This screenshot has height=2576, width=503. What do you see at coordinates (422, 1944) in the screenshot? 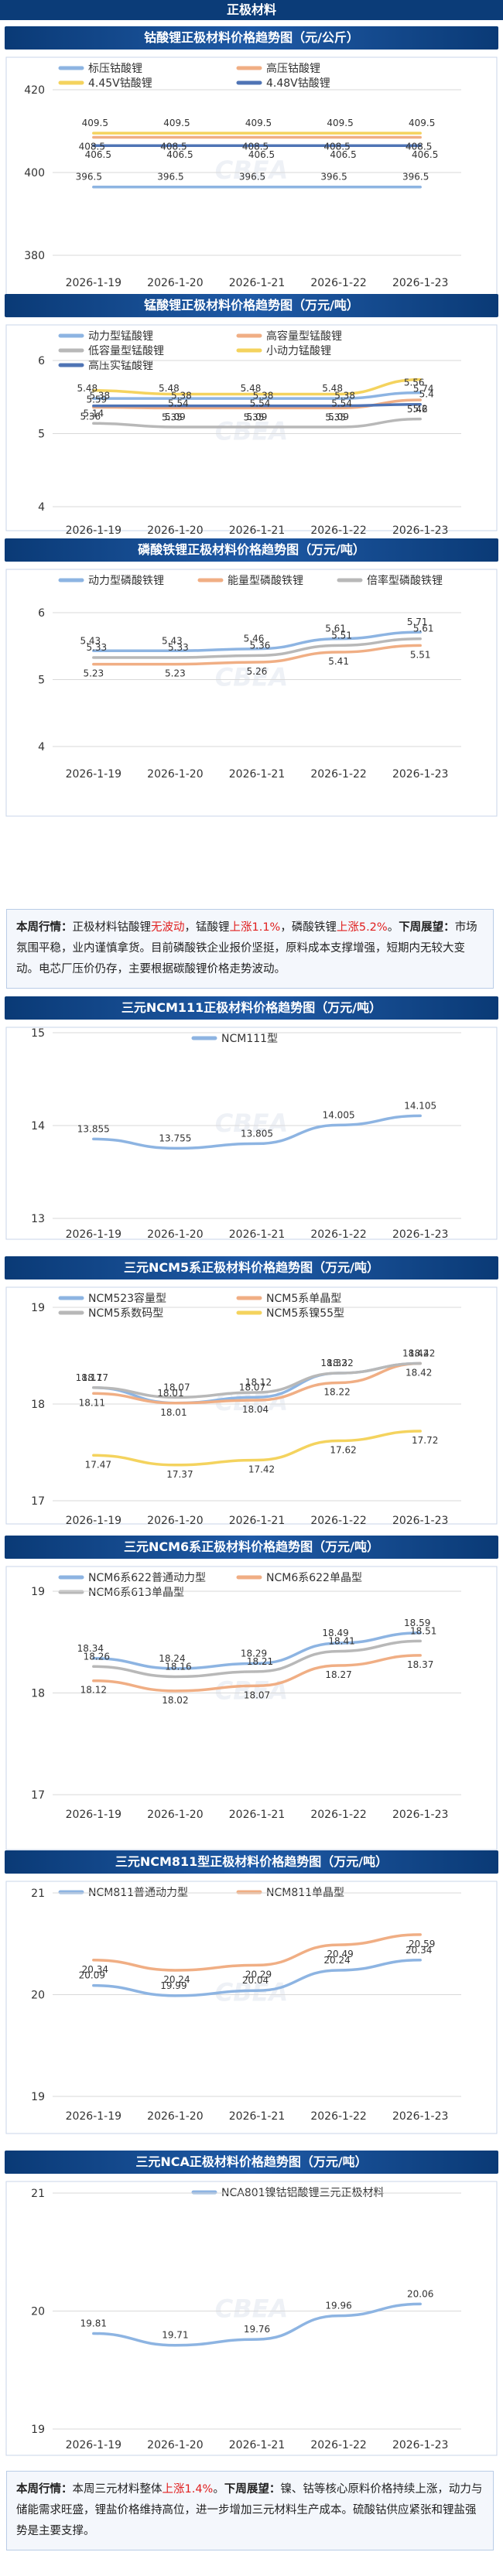
I see `data-label: 20.59` at bounding box center [422, 1944].